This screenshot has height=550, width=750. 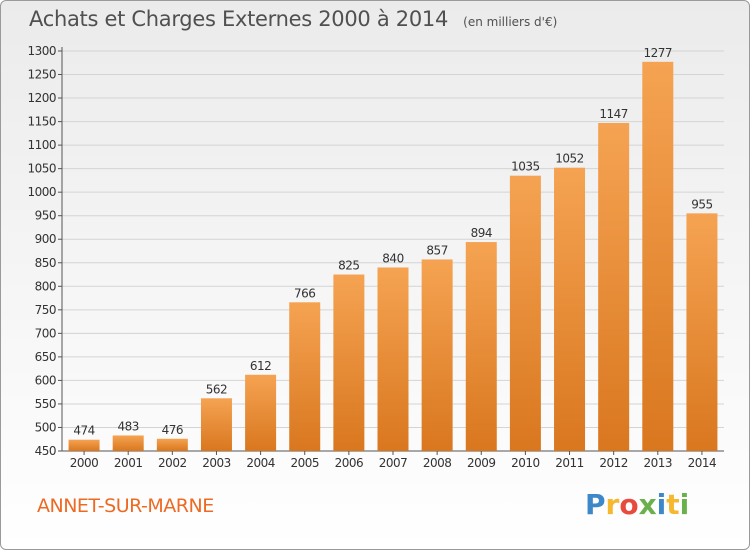 What do you see at coordinates (45, 404) in the screenshot?
I see `y-tick-label: 550` at bounding box center [45, 404].